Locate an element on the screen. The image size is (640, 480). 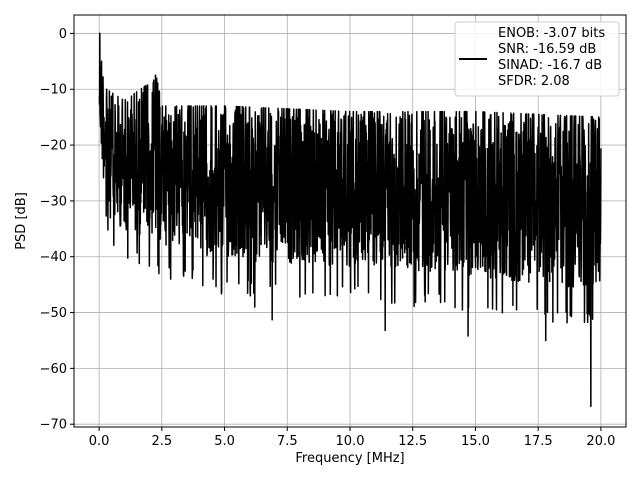
legend-sinad: SINAD: -16.7 dB is located at coordinates (550, 65).